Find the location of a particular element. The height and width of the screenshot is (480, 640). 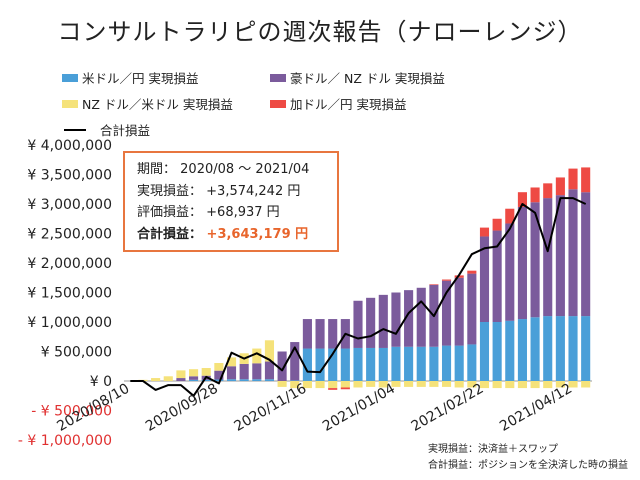

legend-label-cadjpy: 加ドル／円 実現損益 is located at coordinates (348, 104).